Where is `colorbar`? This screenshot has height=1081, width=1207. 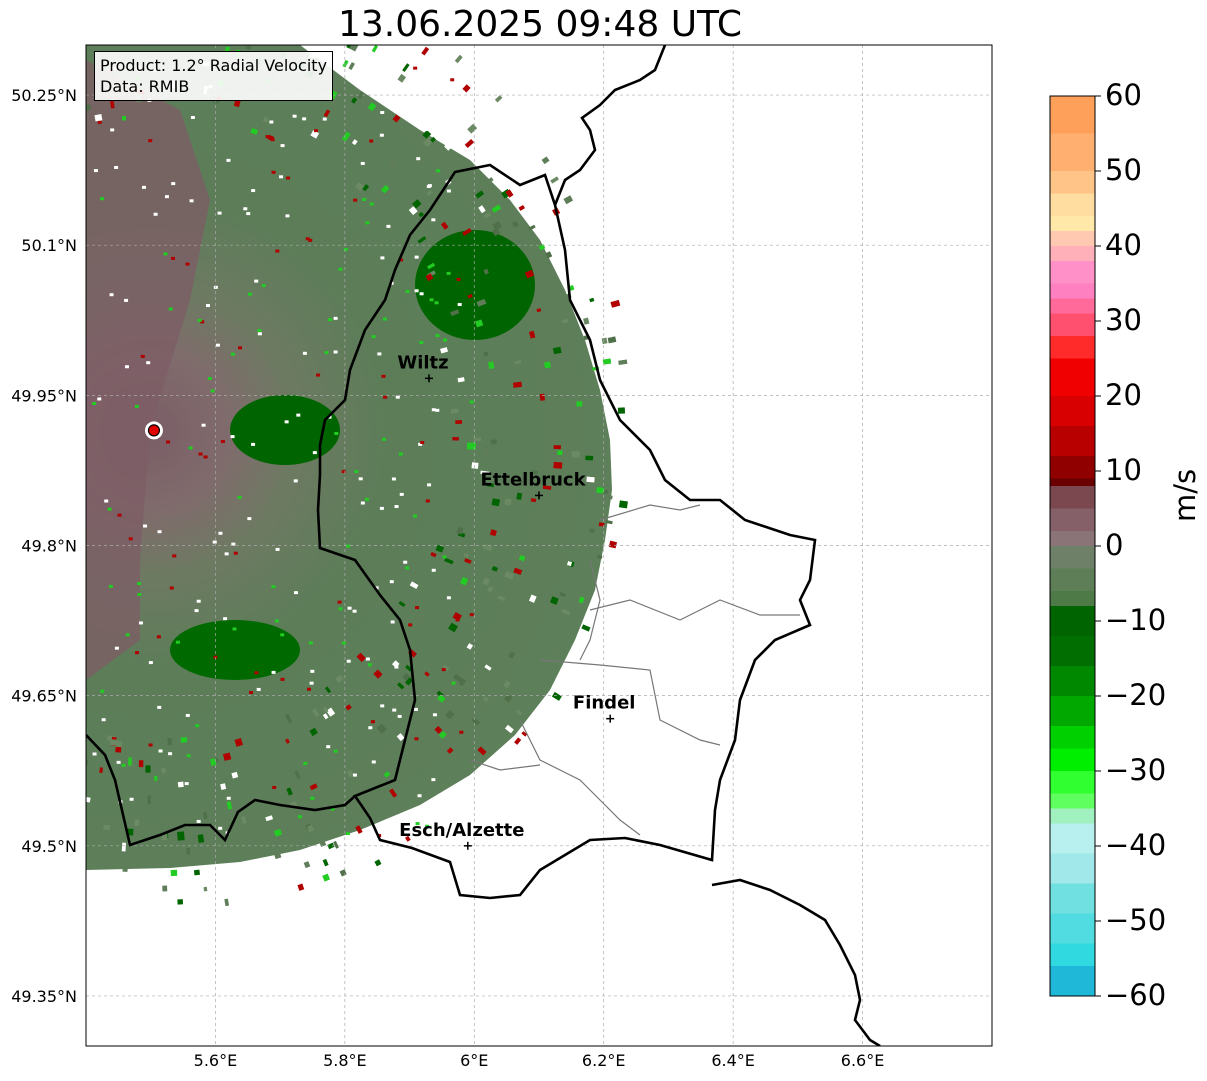
colorbar is located at coordinates (1075, 546).